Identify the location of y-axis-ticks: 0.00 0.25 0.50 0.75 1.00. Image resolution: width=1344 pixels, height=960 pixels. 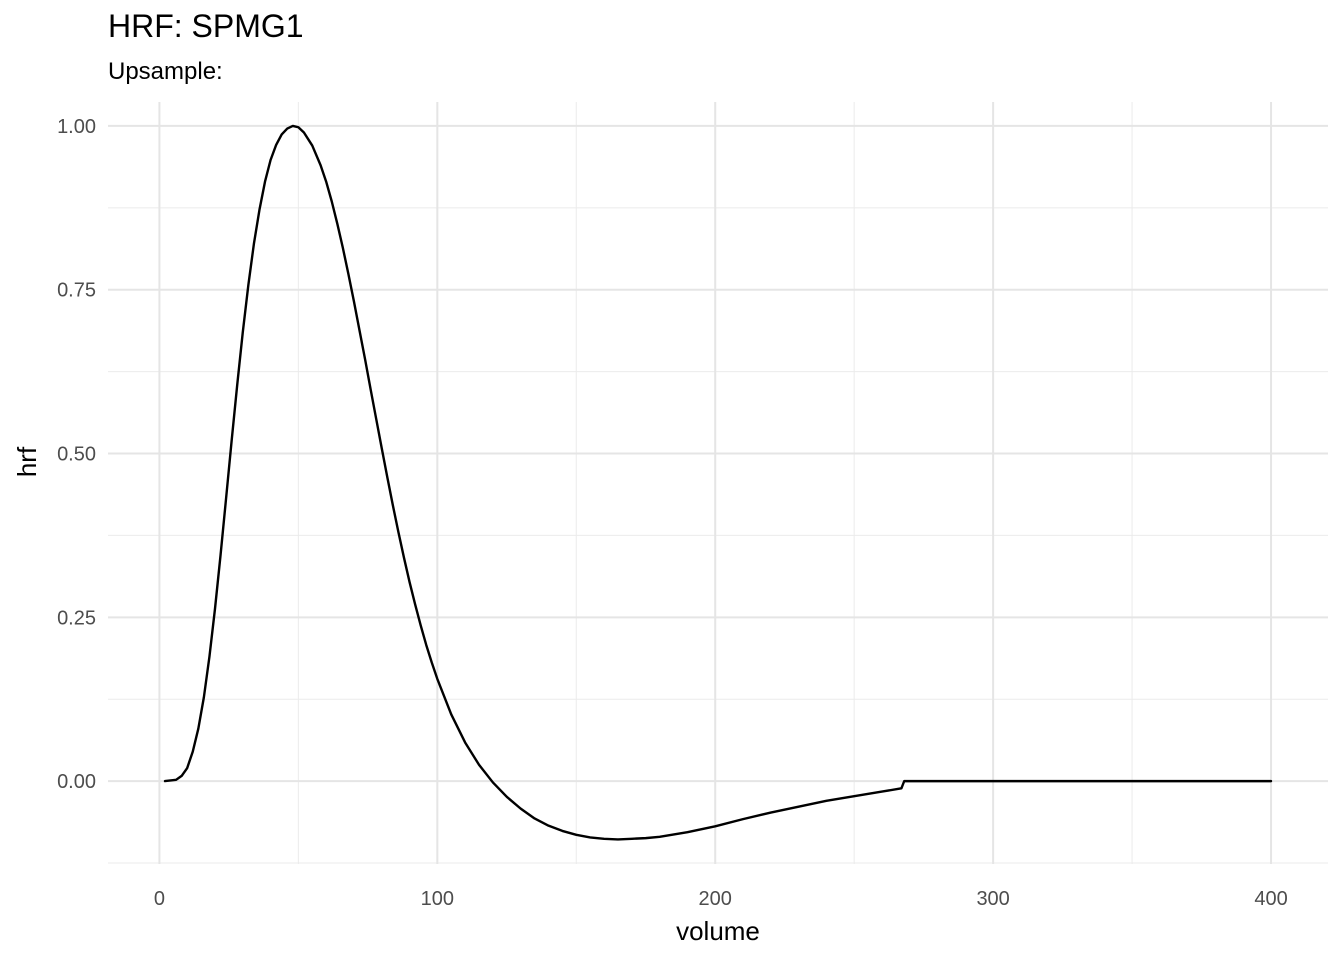
(76, 454).